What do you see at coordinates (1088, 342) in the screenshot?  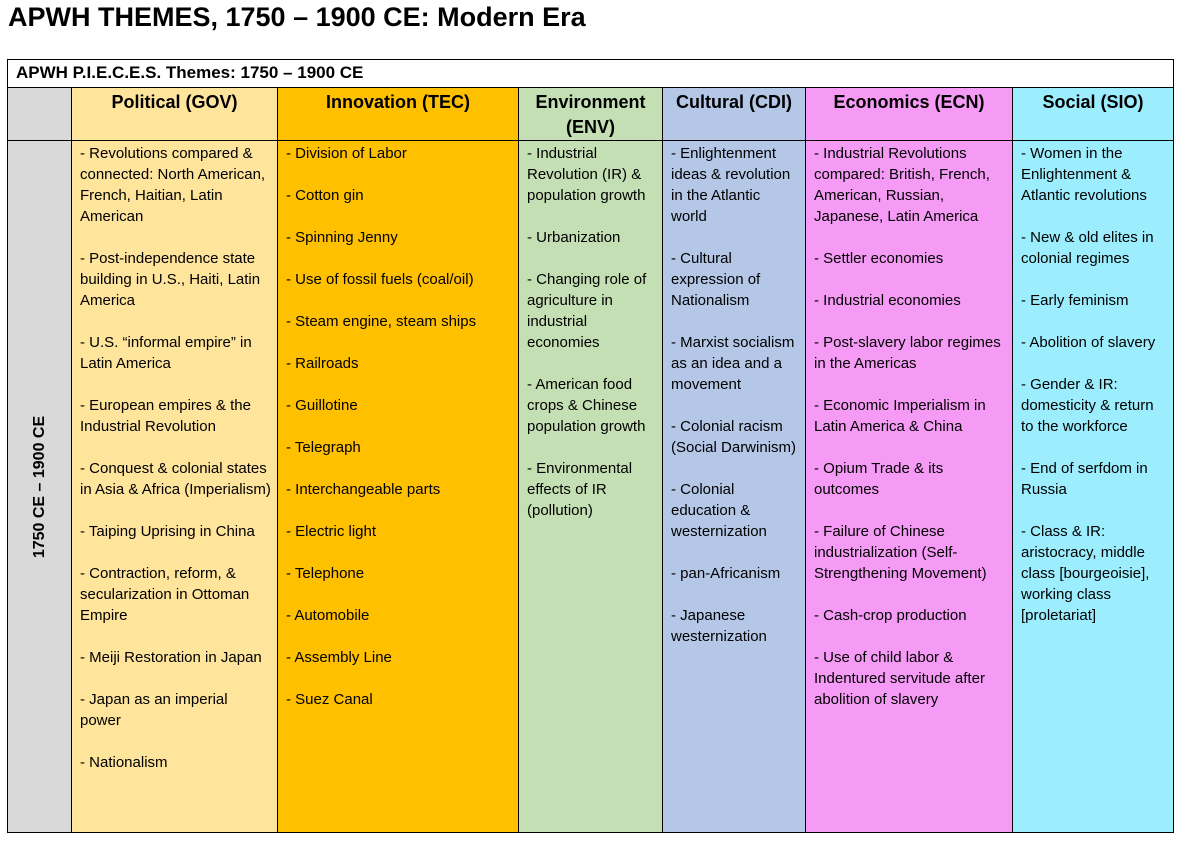 I see `sio-list-item: - Abolition of slavery` at bounding box center [1088, 342].